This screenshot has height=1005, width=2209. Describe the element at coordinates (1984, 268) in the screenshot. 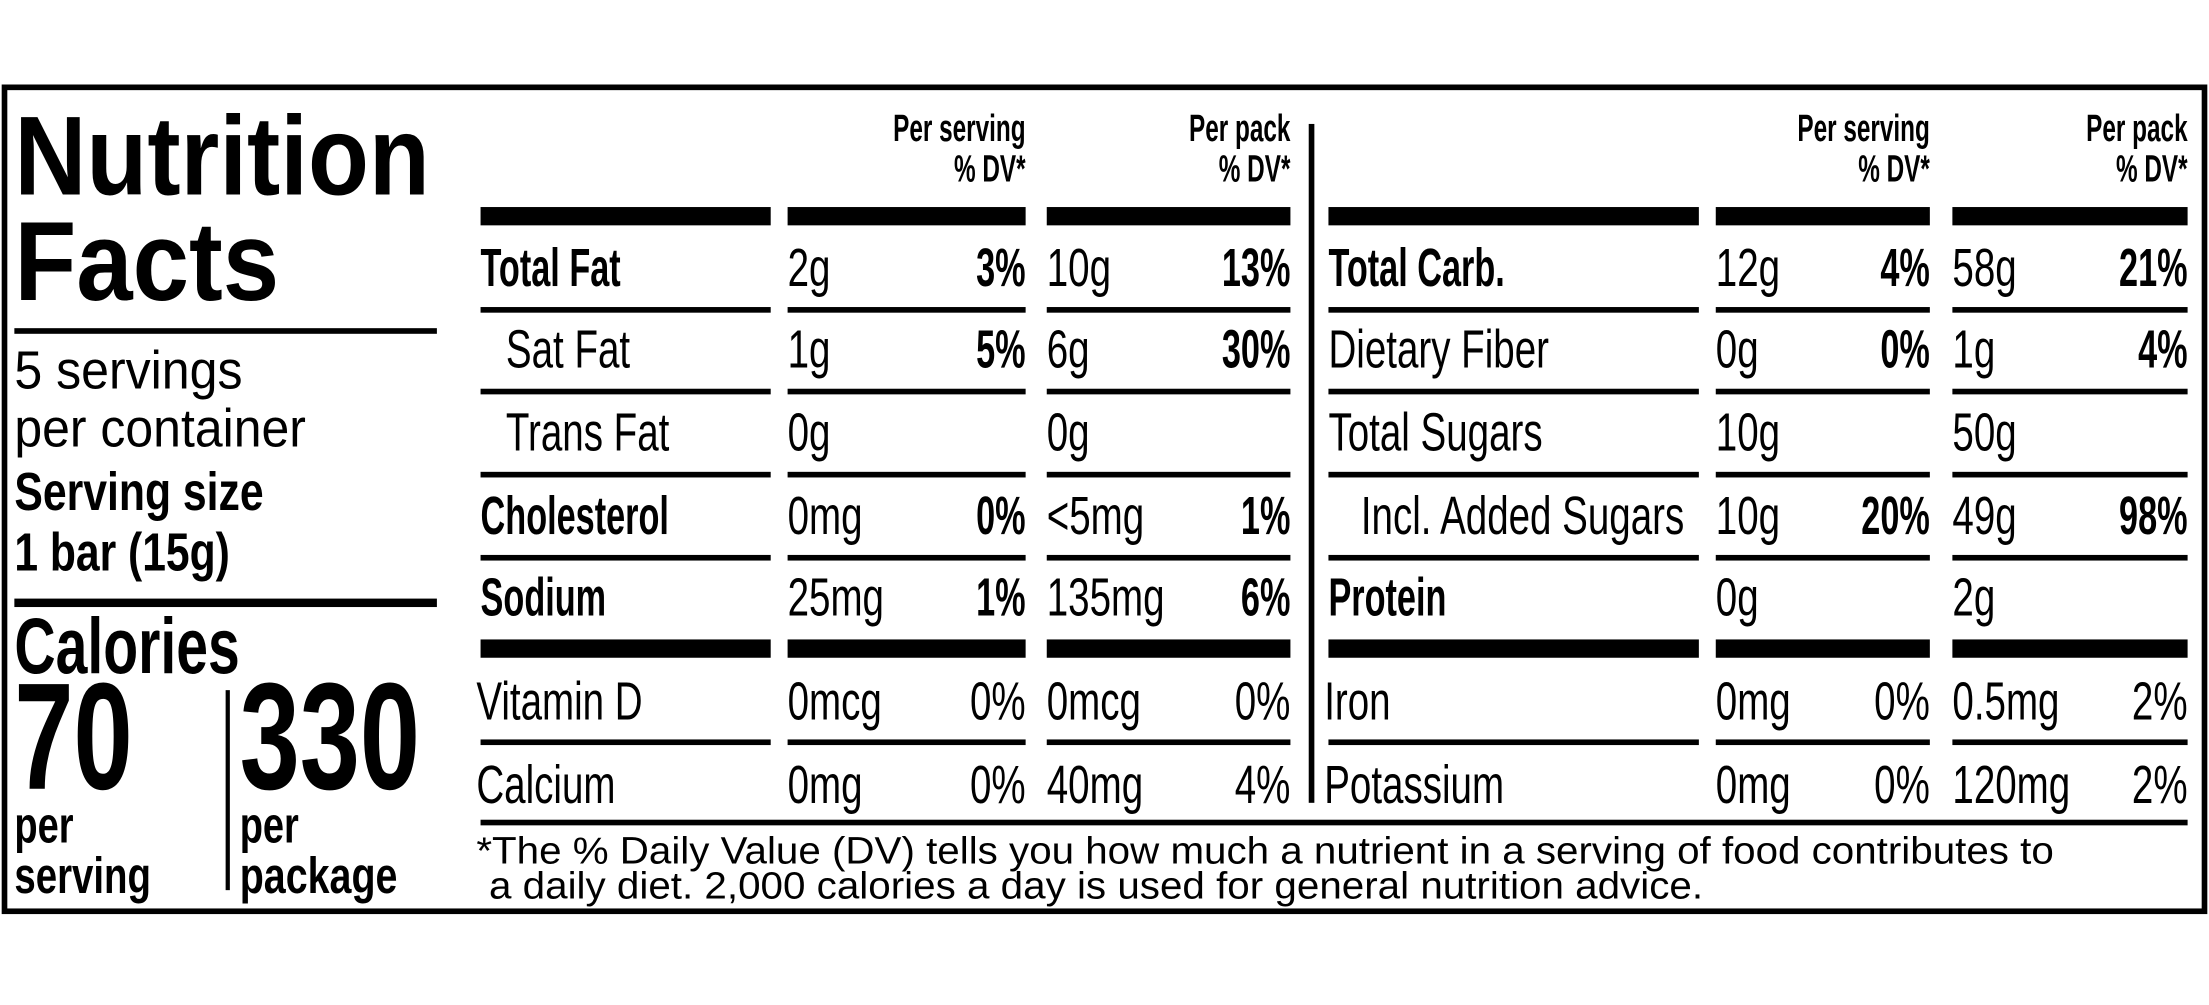

I see `amount: 58g` at that location.